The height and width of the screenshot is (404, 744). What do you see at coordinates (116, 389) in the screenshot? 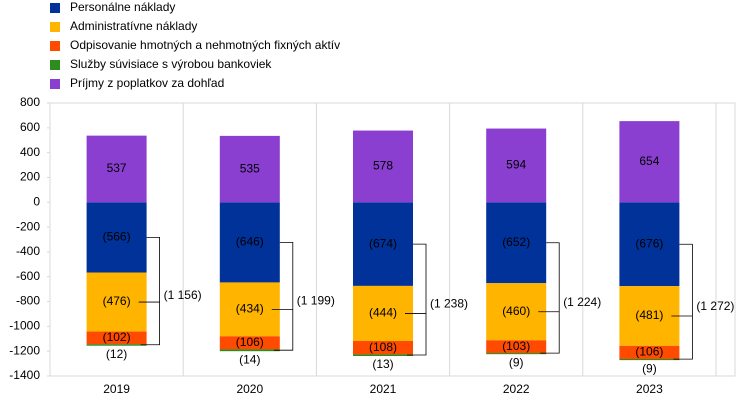
I see `x-tick-label: 2019` at bounding box center [116, 389].